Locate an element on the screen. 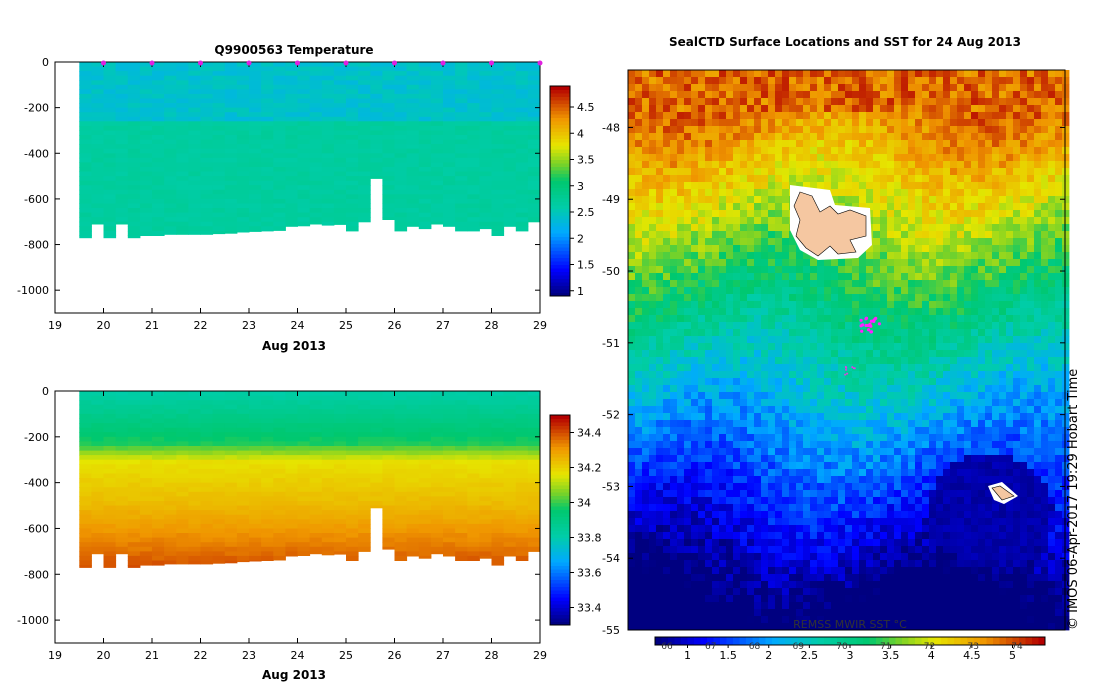 This screenshot has width=1099, height=700. colorbar-step is located at coordinates (560, 543).